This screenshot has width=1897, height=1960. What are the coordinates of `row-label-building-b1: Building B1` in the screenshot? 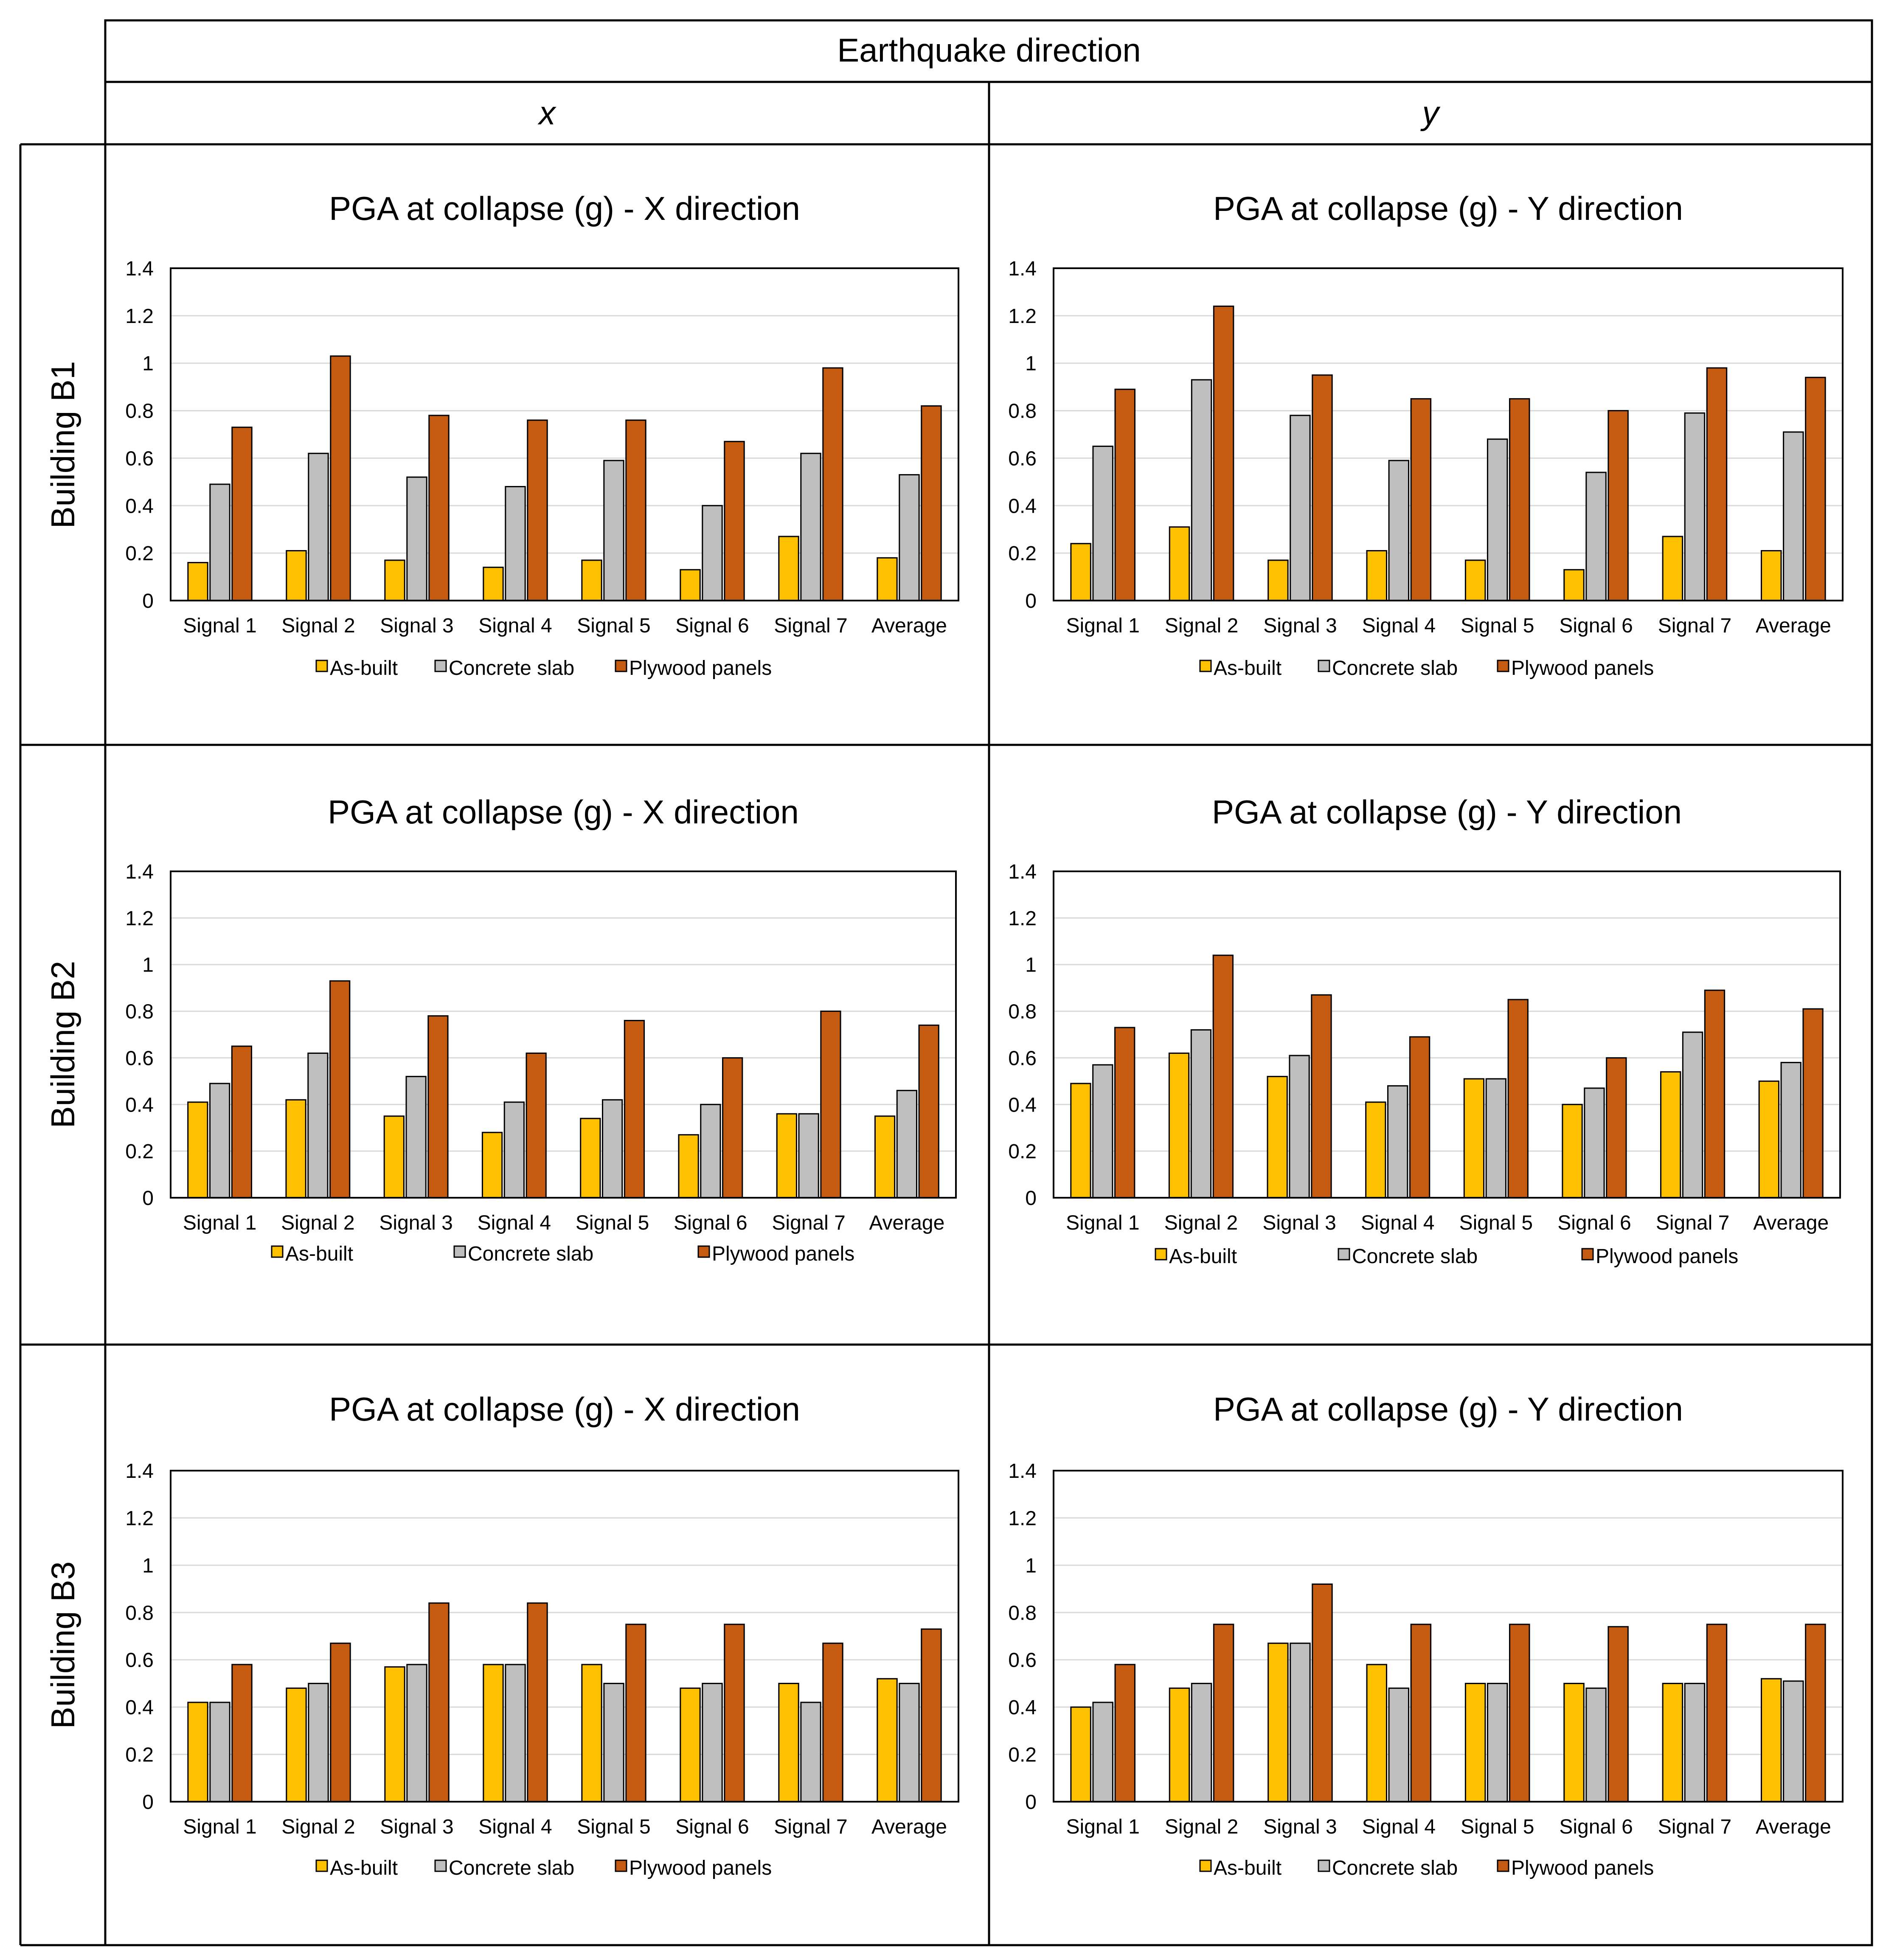 It's located at (63, 445).